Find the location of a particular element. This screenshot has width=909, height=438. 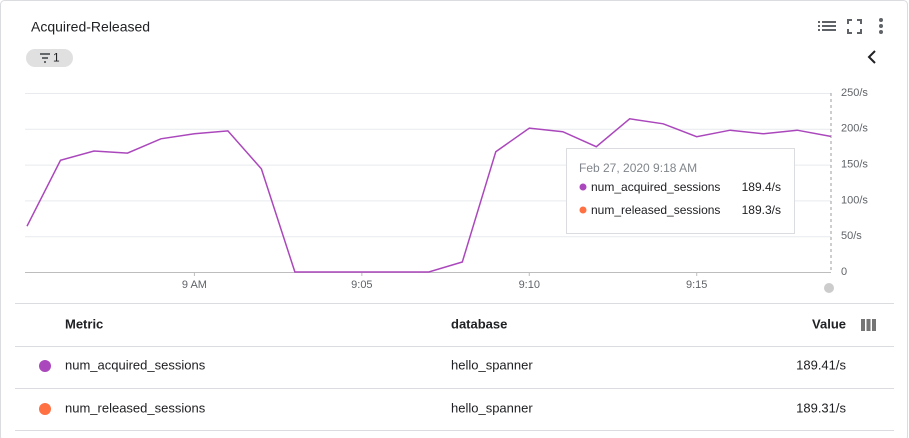

x-tick-label: 9 AM is located at coordinates (194, 285).